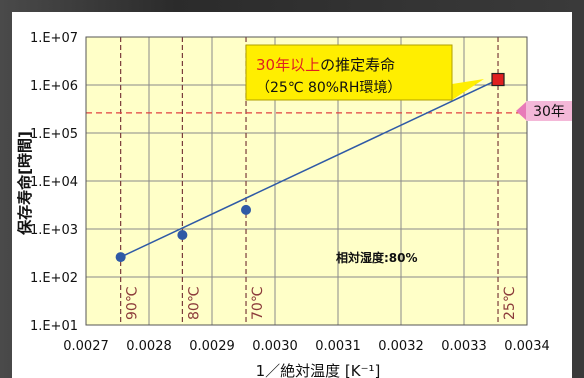  What do you see at coordinates (468, 89) in the screenshot?
I see `callout-pointer` at bounding box center [468, 89].